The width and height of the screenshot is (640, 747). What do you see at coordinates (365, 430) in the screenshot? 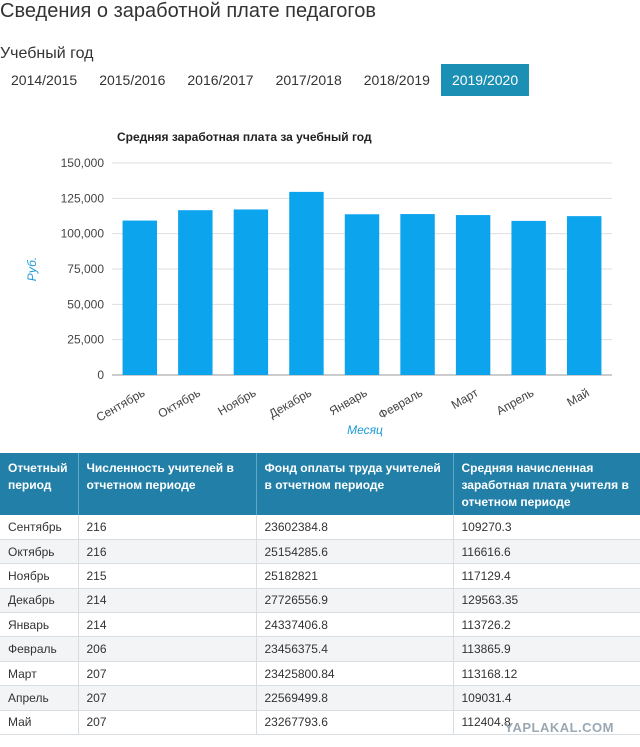
I see `x-axis-title: Месяц` at bounding box center [365, 430].